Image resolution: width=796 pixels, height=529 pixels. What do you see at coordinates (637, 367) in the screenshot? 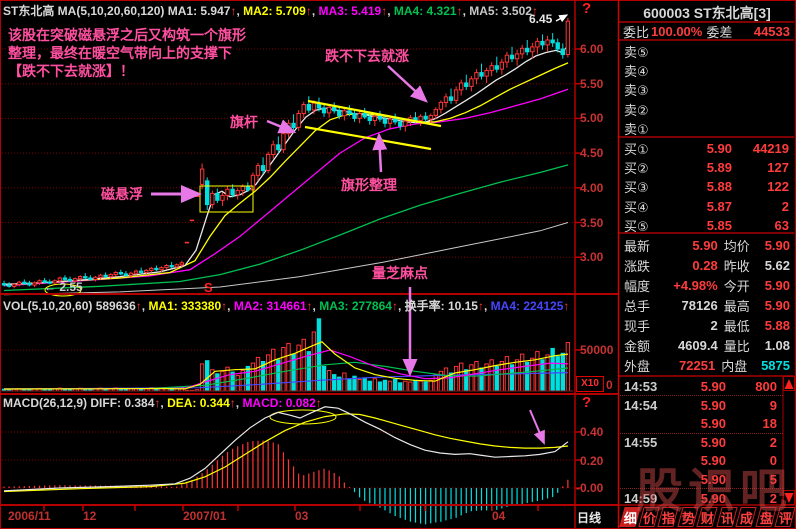
I see `info-label: 外盘` at bounding box center [637, 367].